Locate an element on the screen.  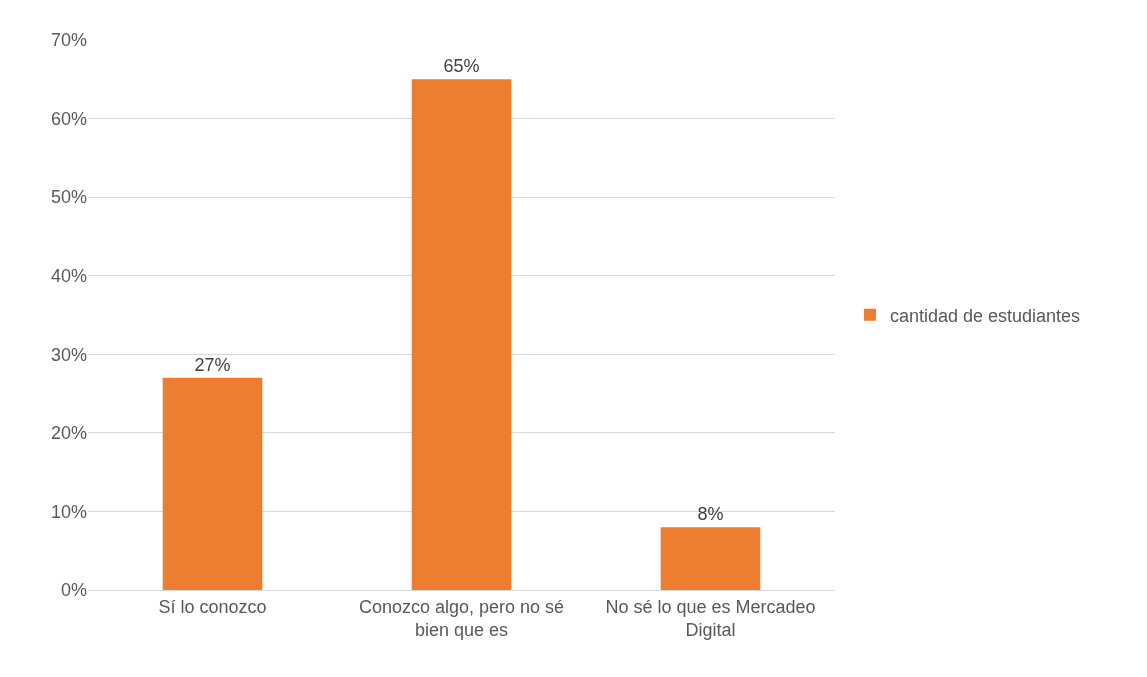
x-tick-label: Sí lo conozco is located at coordinates (212, 606).